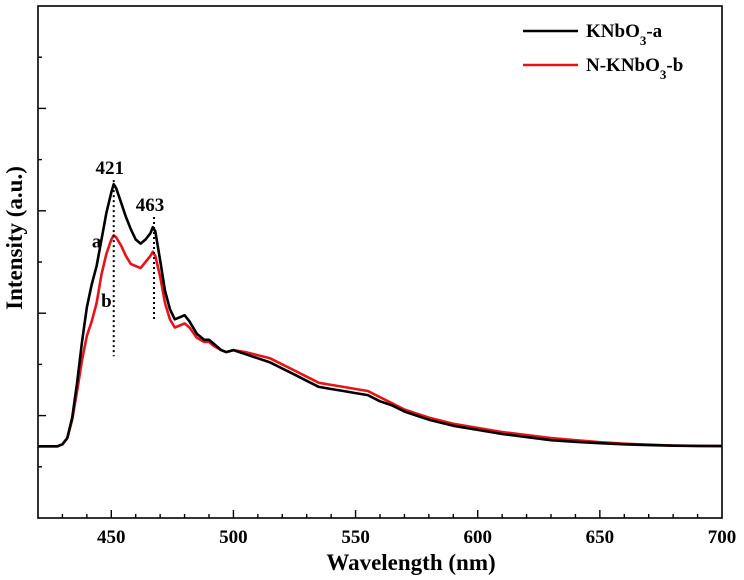 Image resolution: width=744 pixels, height=580 pixels. What do you see at coordinates (600, 537) in the screenshot?
I see `x-tick-label: 650` at bounding box center [600, 537].